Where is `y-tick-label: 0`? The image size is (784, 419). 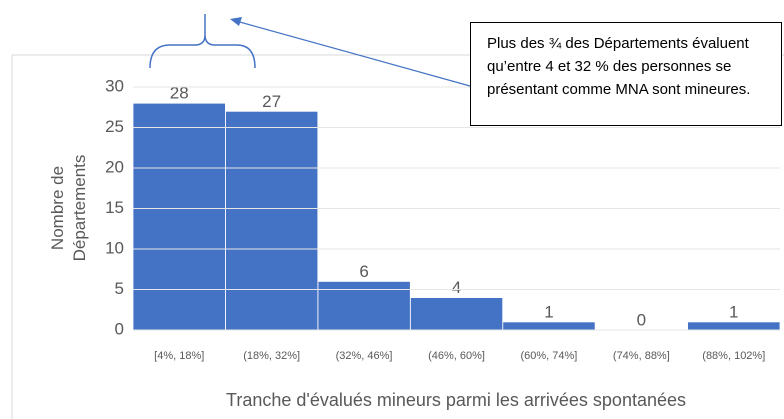
y-tick-label: 0 is located at coordinates (119, 328).